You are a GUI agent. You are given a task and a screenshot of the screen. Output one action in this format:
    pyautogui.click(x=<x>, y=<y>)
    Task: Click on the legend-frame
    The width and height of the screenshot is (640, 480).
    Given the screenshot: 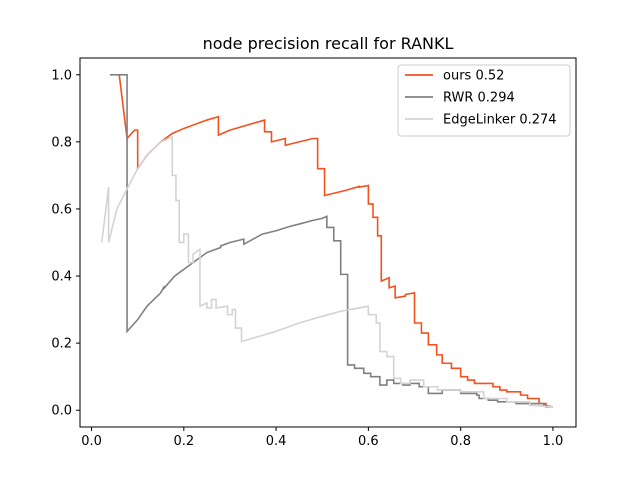 What is the action you would take?
    pyautogui.click(x=484, y=100)
    